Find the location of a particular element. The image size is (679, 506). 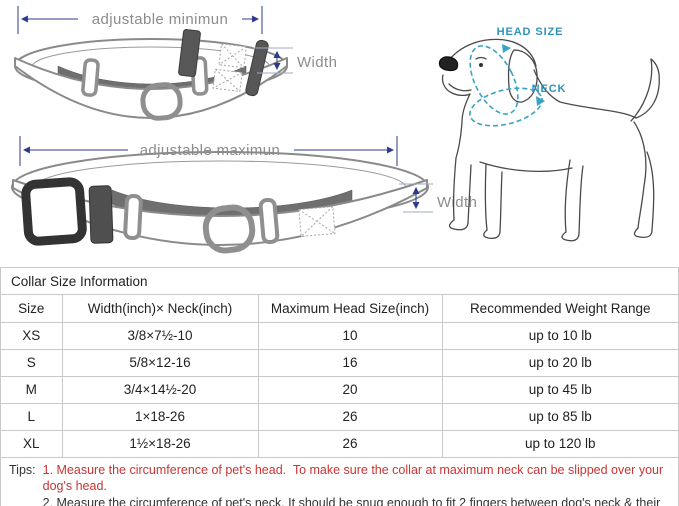

width-label-min: Width is located at coordinates (317, 62).